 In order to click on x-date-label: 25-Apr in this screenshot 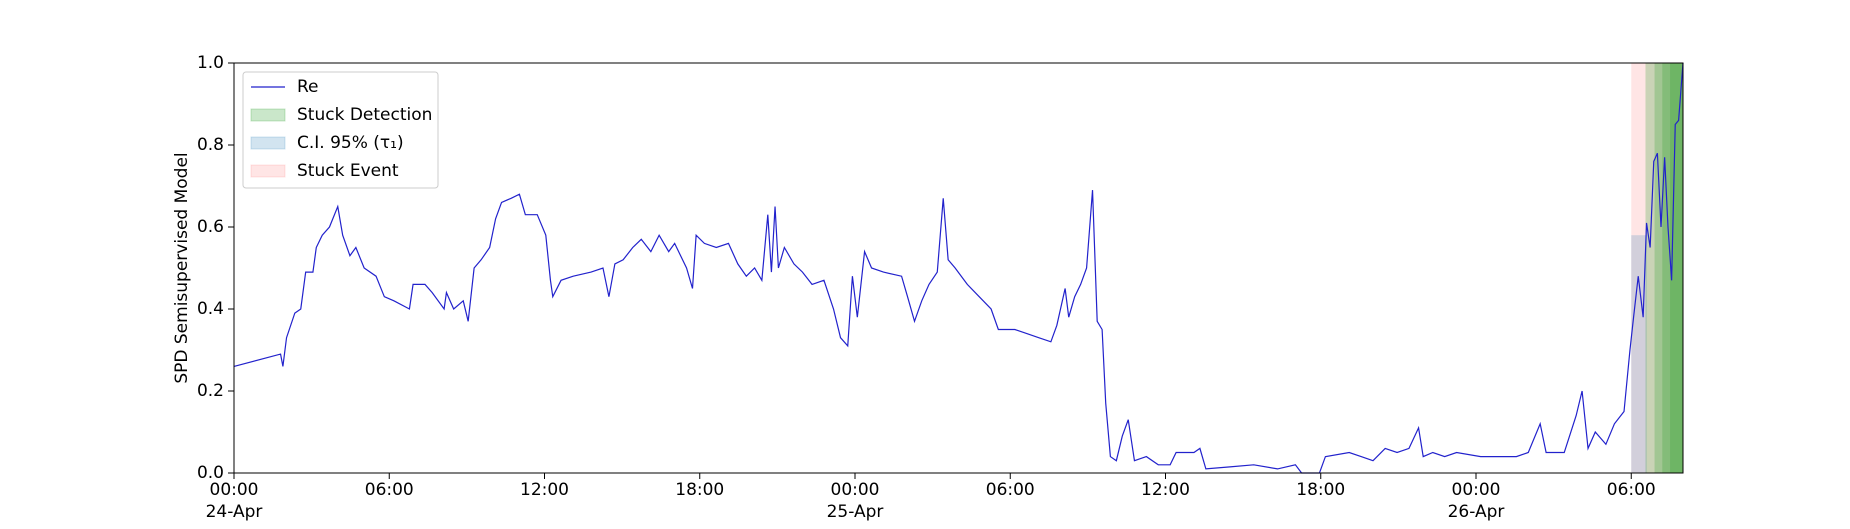, I will do `click(855, 512)`.